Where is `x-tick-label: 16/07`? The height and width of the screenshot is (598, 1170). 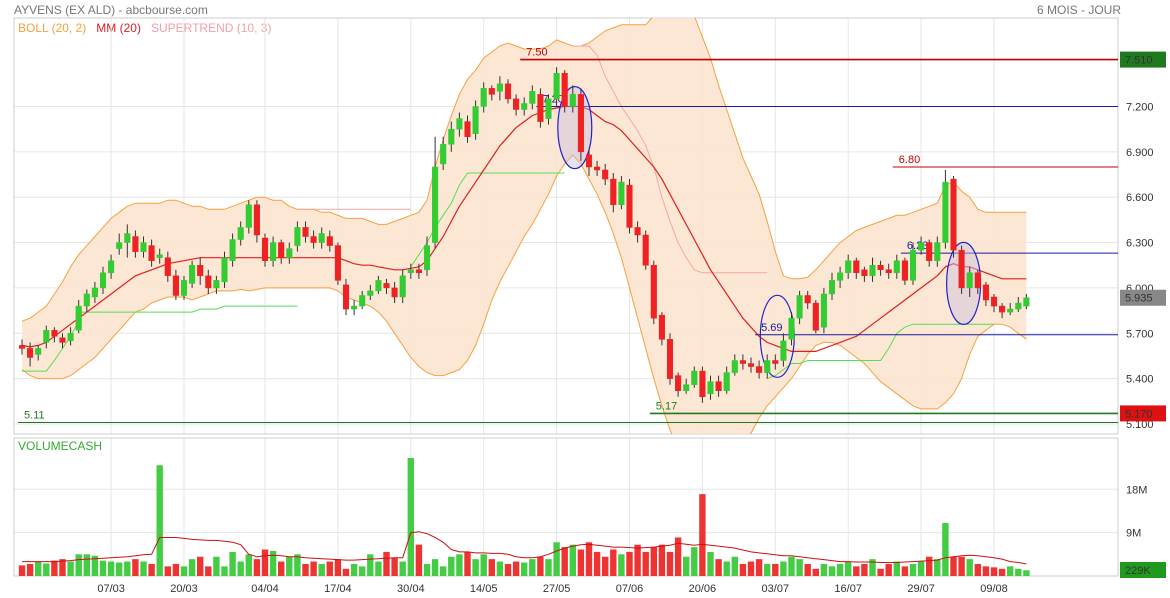
x-tick-label: 16/07 is located at coordinates (848, 589).